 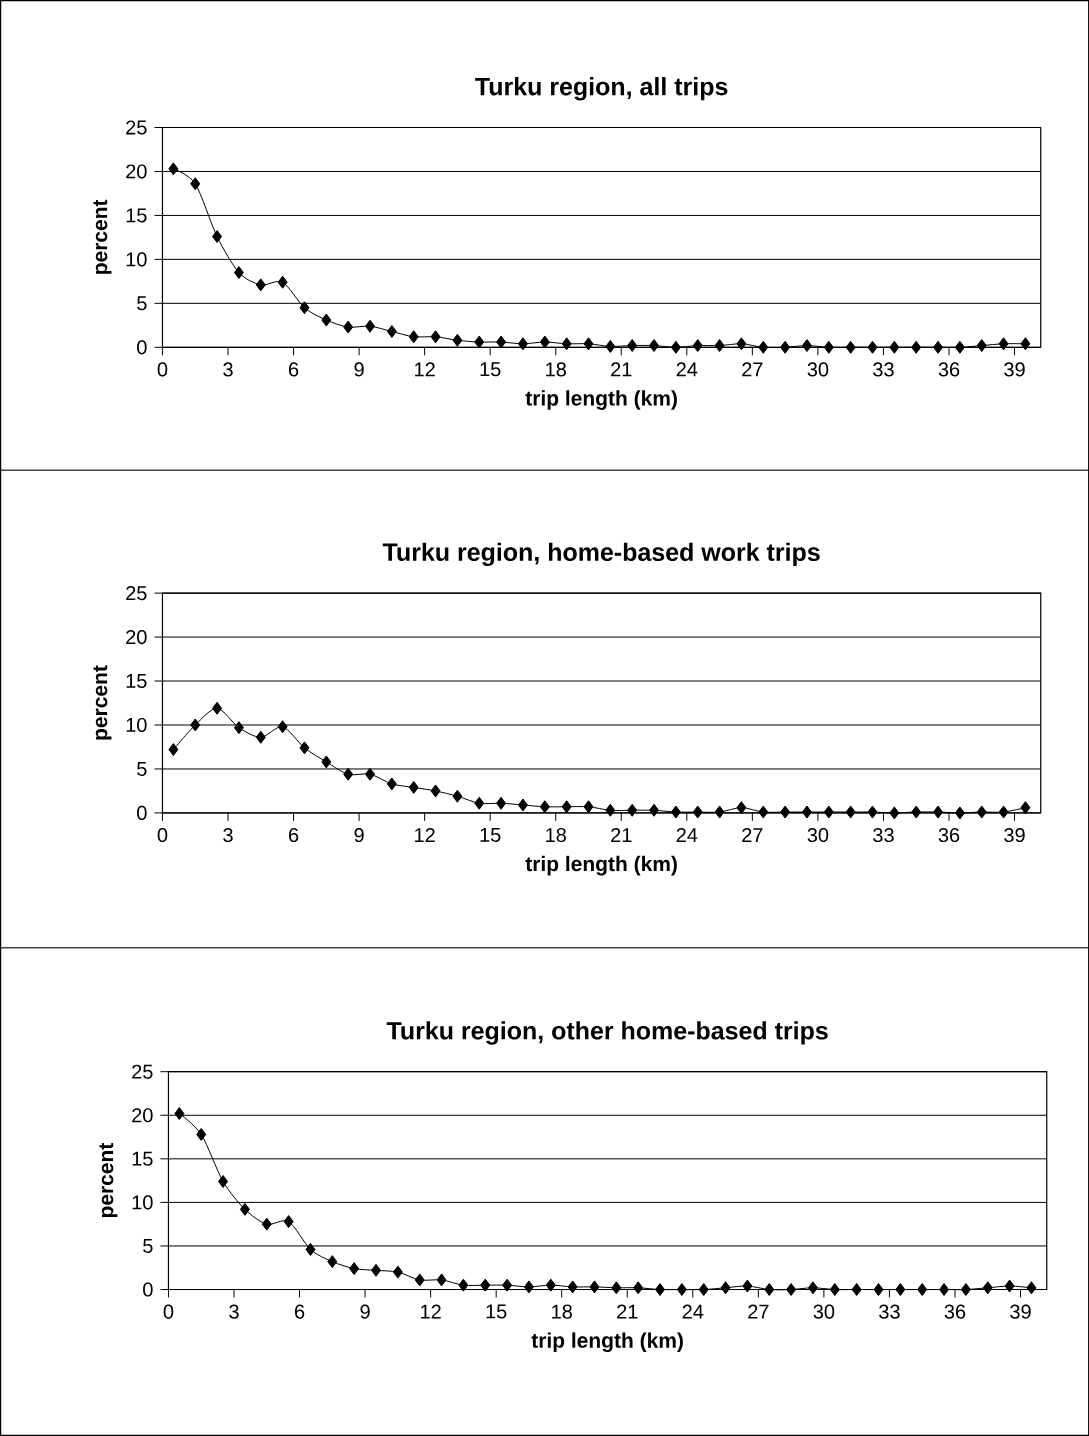 I want to click on chart-title: Turku region, all trips, so click(x=601, y=89).